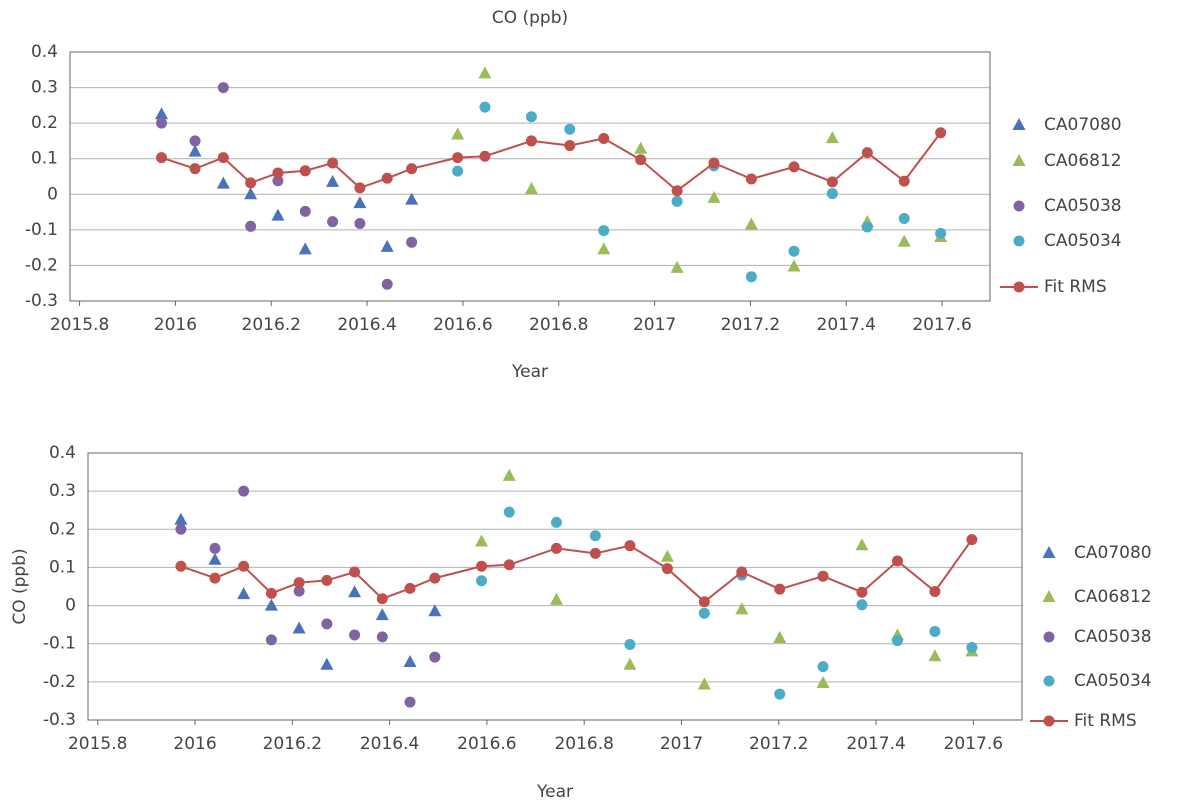  What do you see at coordinates (175, 325) in the screenshot?
I see `x-tick-label: 2016` at bounding box center [175, 325].